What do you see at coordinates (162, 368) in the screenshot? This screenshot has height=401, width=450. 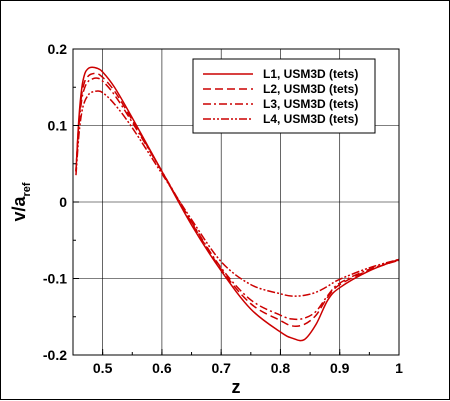 I see `x-tick-label: 0.6` at bounding box center [162, 368].